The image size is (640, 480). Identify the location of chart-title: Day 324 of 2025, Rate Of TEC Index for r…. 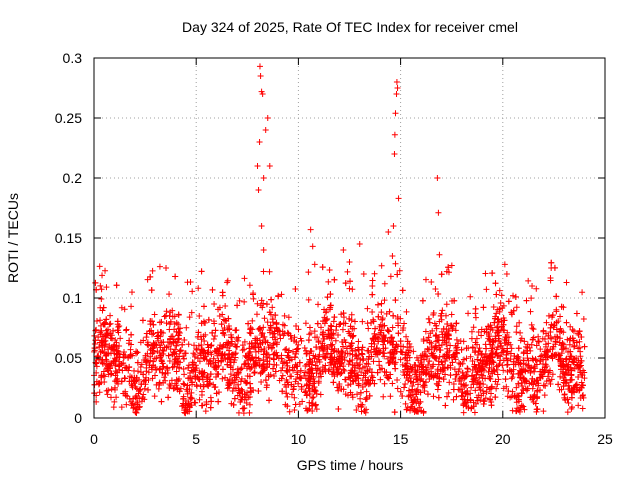
(350, 27).